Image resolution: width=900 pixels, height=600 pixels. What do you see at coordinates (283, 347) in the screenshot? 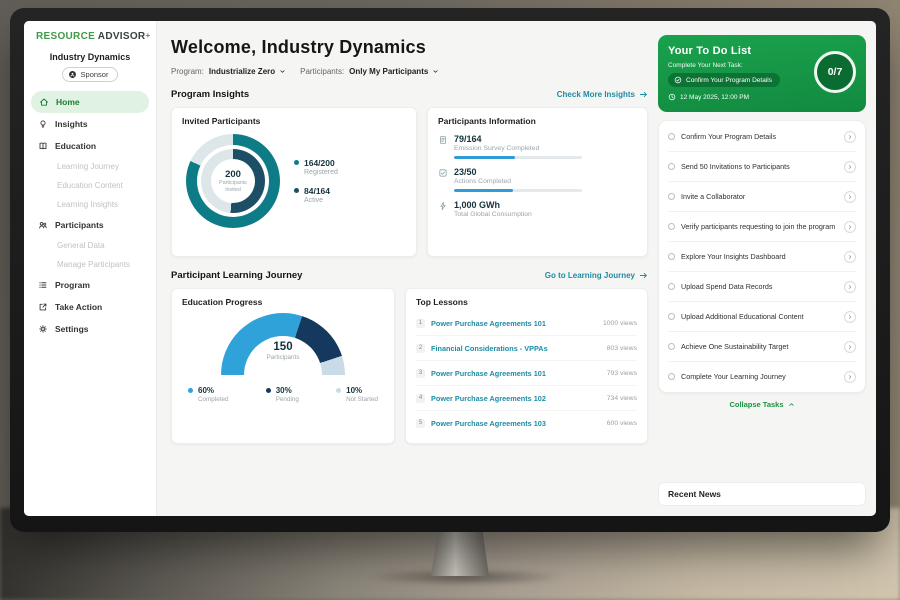
I see `gauge-center-value: 150` at bounding box center [283, 347].